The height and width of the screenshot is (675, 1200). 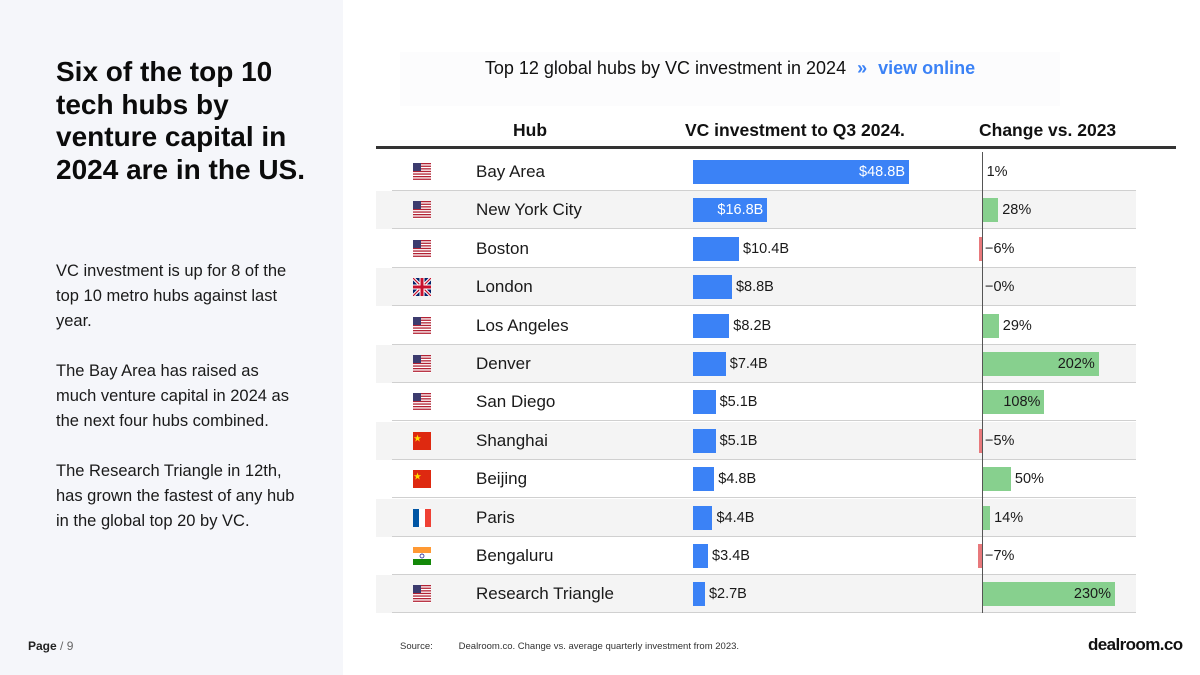 What do you see at coordinates (502, 248) in the screenshot?
I see `hub-name: Boston` at bounding box center [502, 248].